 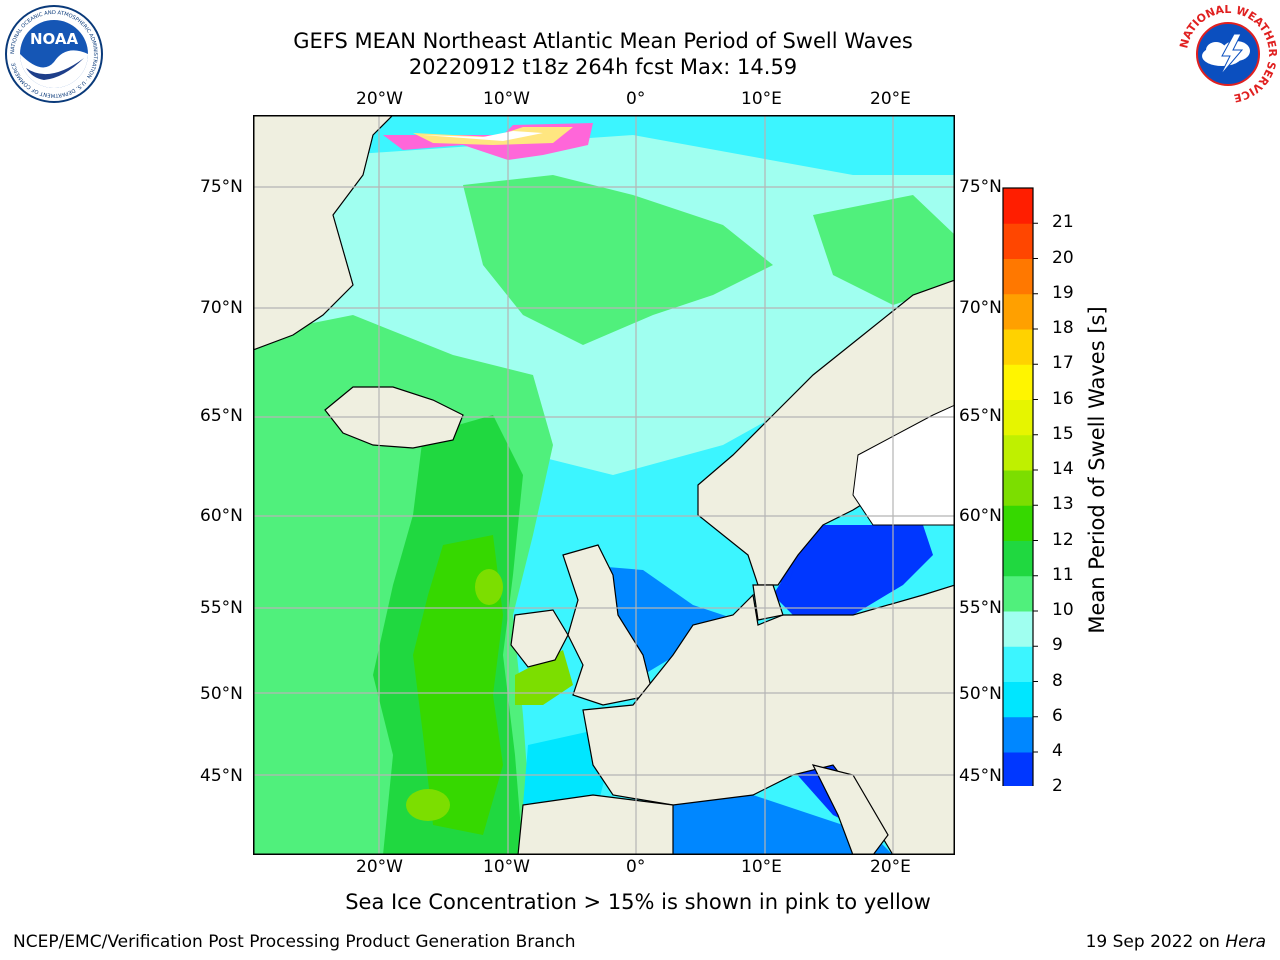 I want to click on colorbar-tick-label: 2, so click(x=1057, y=786).